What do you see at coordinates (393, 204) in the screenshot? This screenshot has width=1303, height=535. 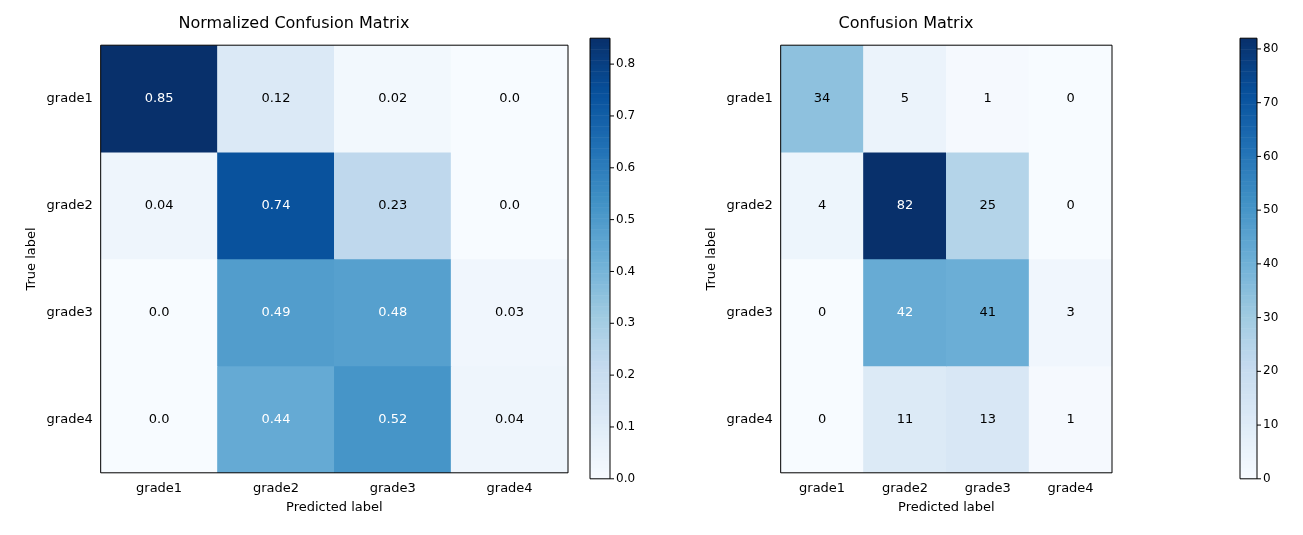 I see `data-label: 0.23` at bounding box center [393, 204].